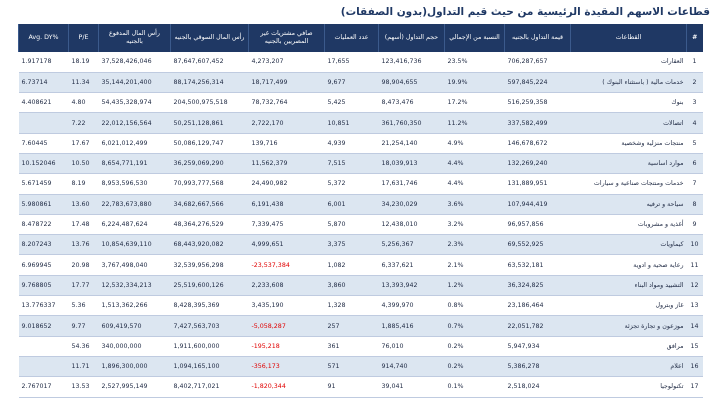 This screenshot has width=720, height=403. Describe the element at coordinates (628, 103) in the screenshot. I see `row-sector: بنوك` at that location.